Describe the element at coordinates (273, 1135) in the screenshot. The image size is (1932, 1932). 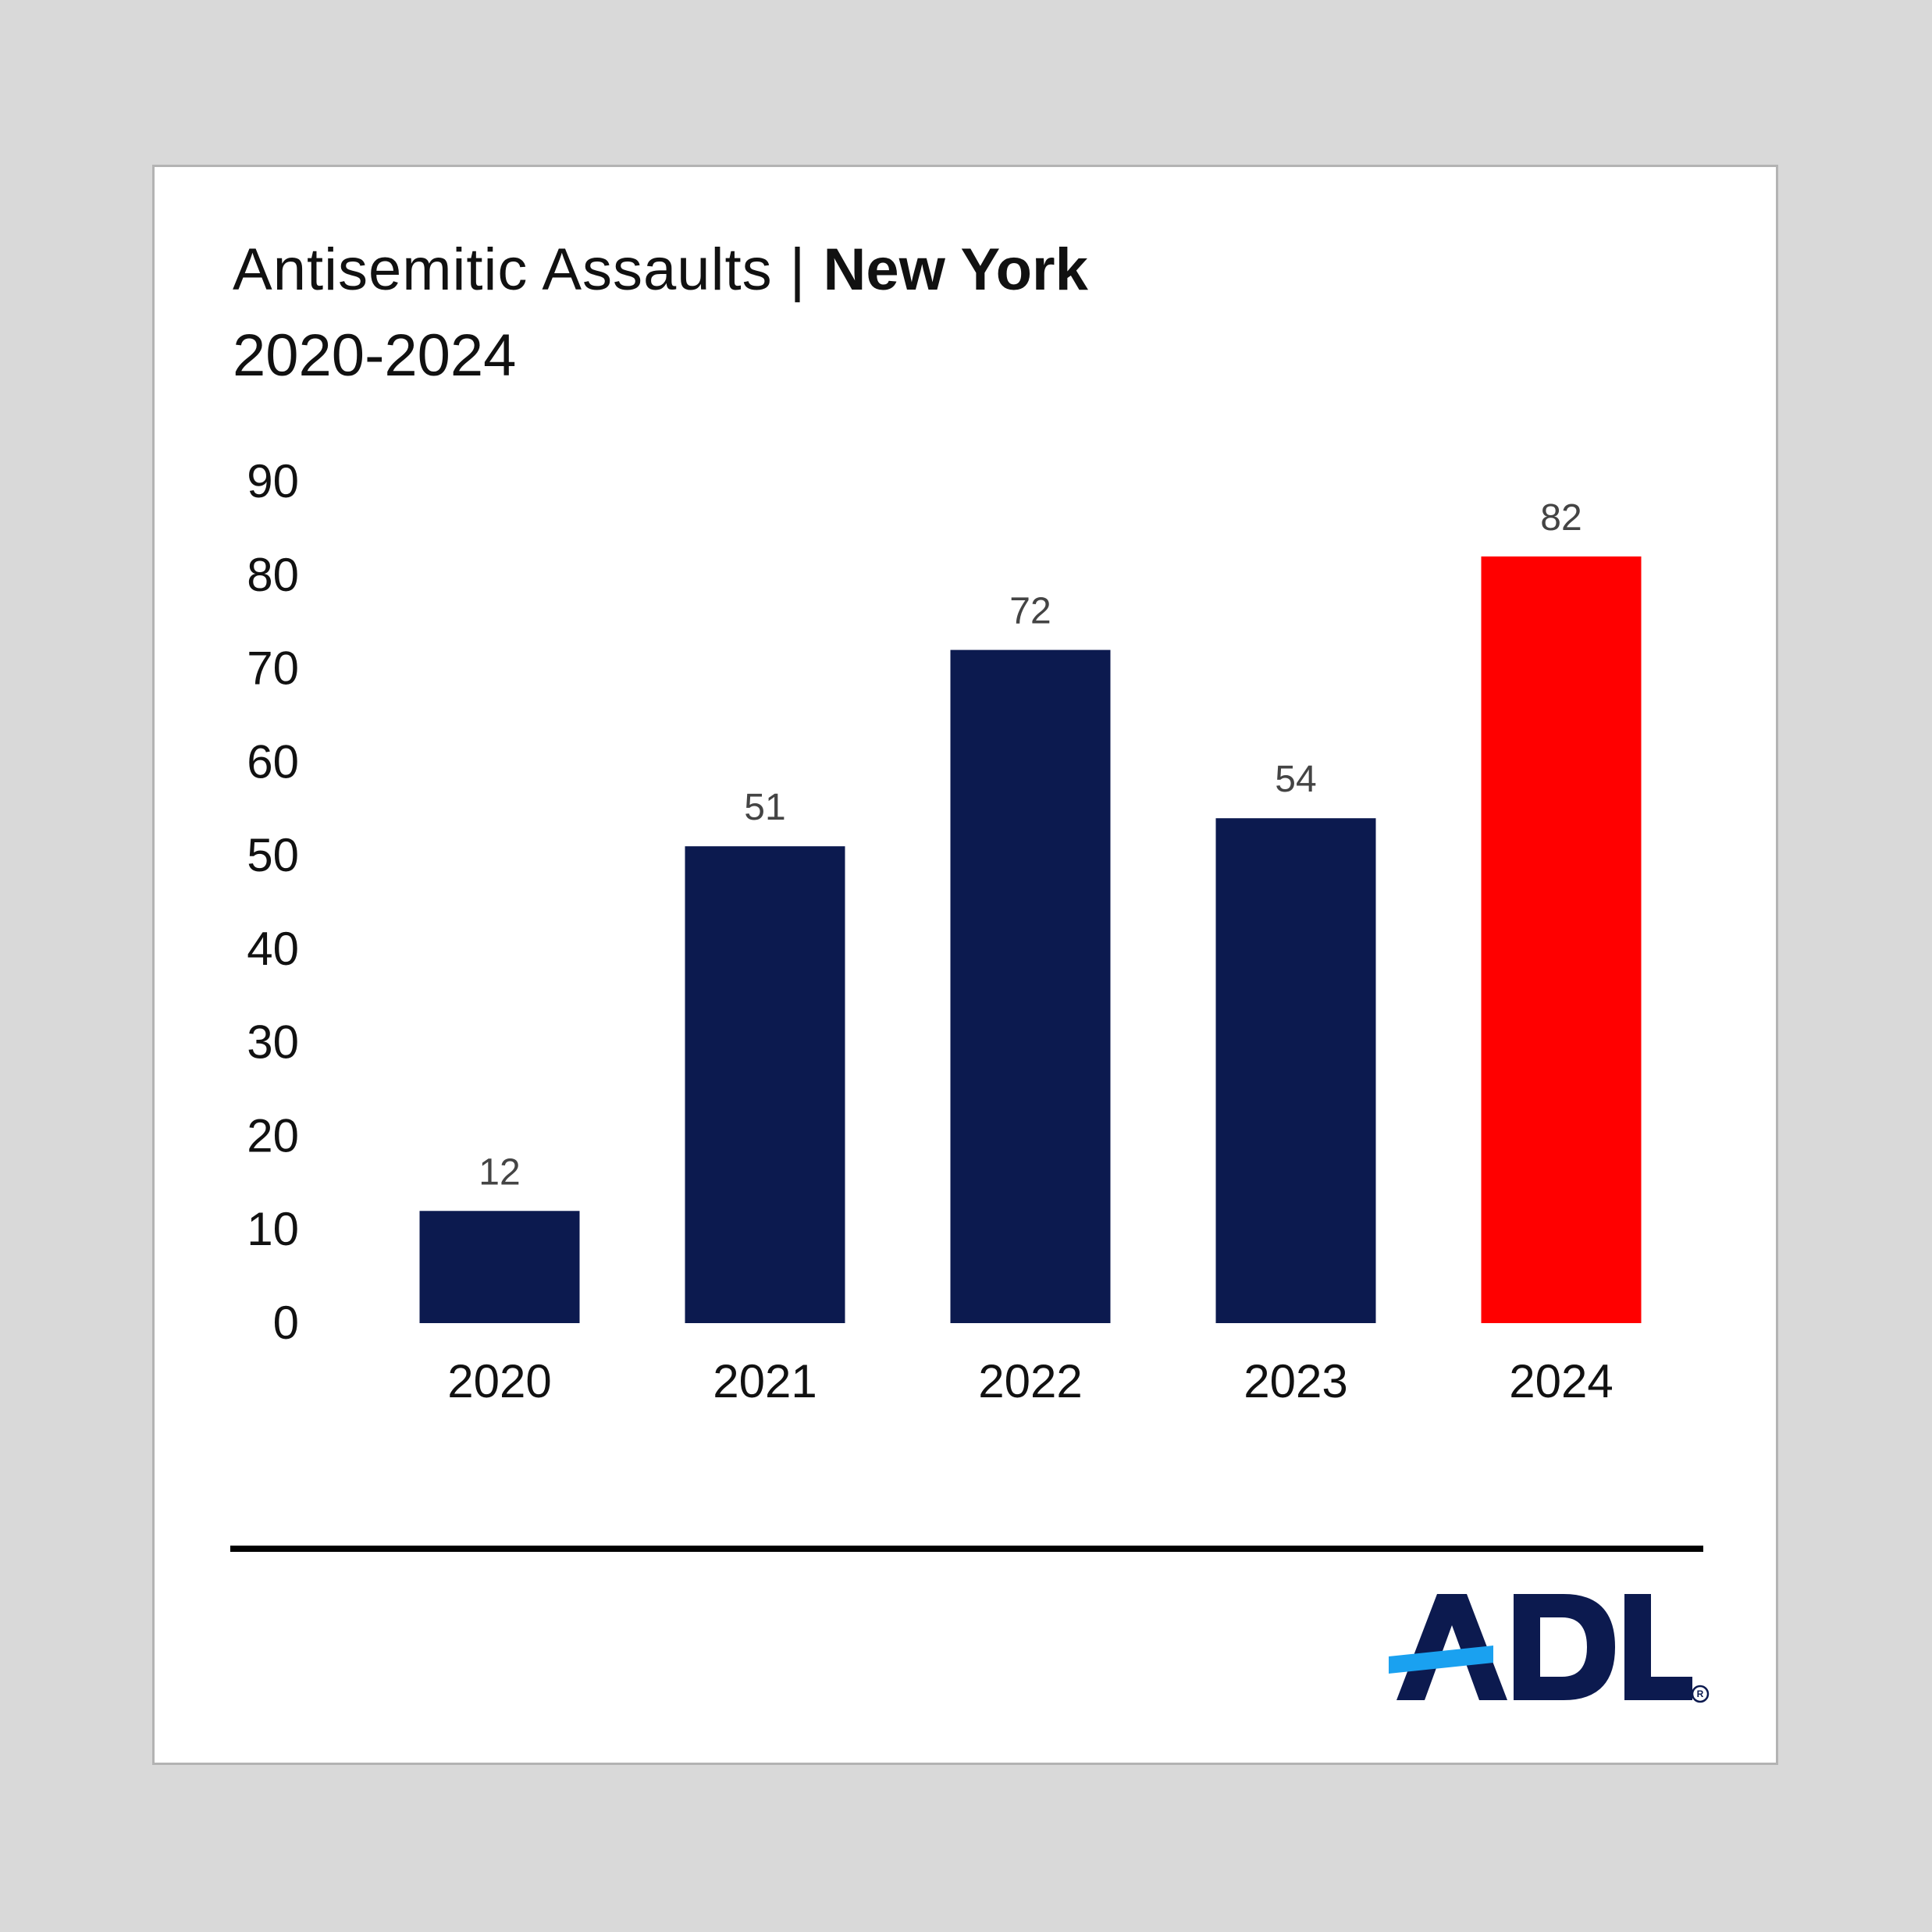
I see `y-tick-label: 20` at that location.